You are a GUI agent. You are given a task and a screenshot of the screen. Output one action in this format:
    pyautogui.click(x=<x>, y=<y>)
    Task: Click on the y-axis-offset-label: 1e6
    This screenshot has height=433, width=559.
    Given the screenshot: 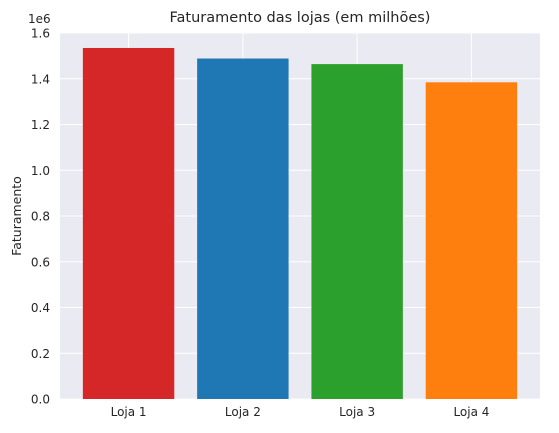 What is the action you would take?
    pyautogui.click(x=39, y=19)
    